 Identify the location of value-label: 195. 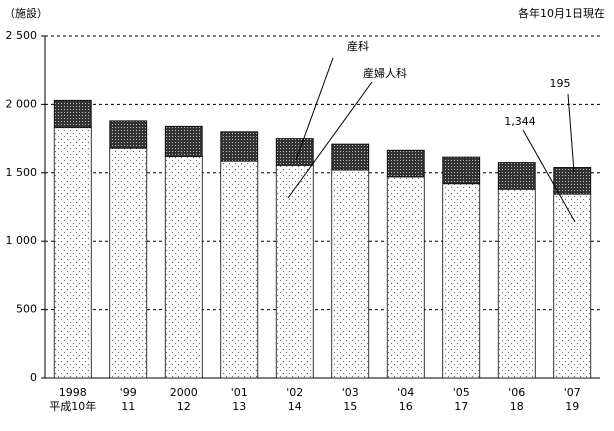
(560, 83).